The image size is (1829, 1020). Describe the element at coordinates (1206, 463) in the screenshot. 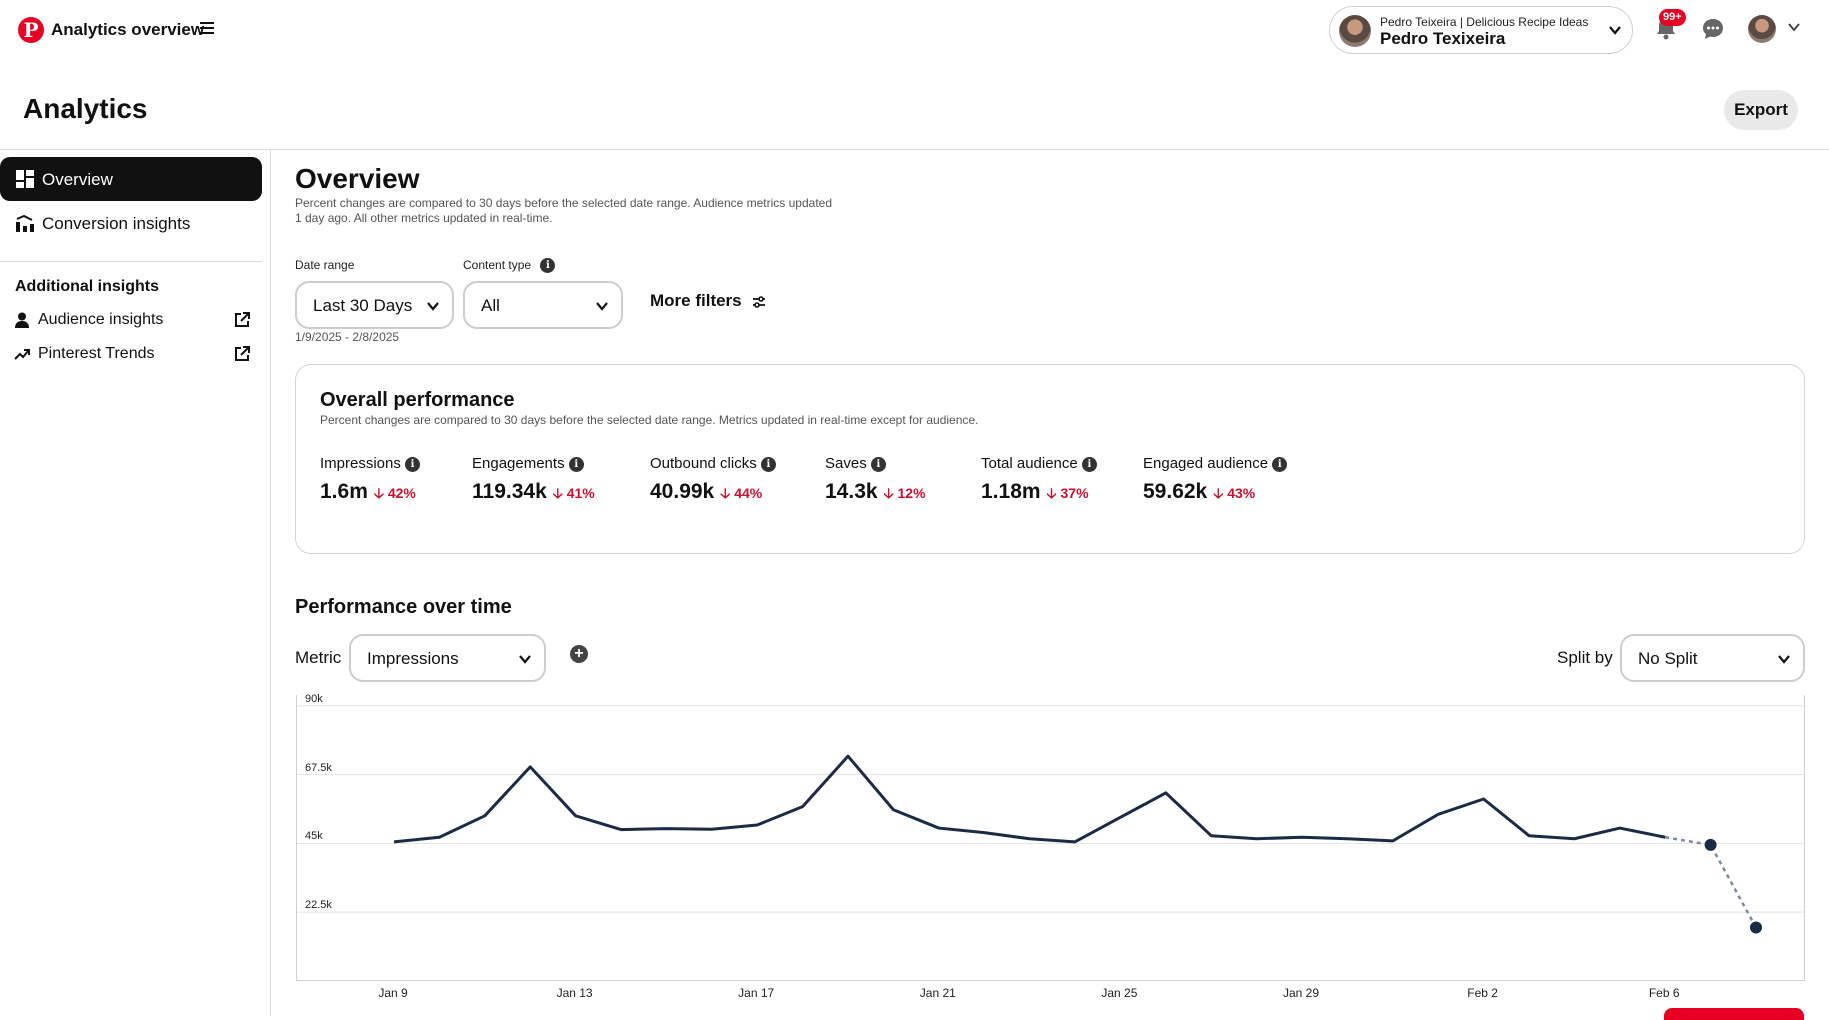

I see `metric-label: Engaged audience` at that location.